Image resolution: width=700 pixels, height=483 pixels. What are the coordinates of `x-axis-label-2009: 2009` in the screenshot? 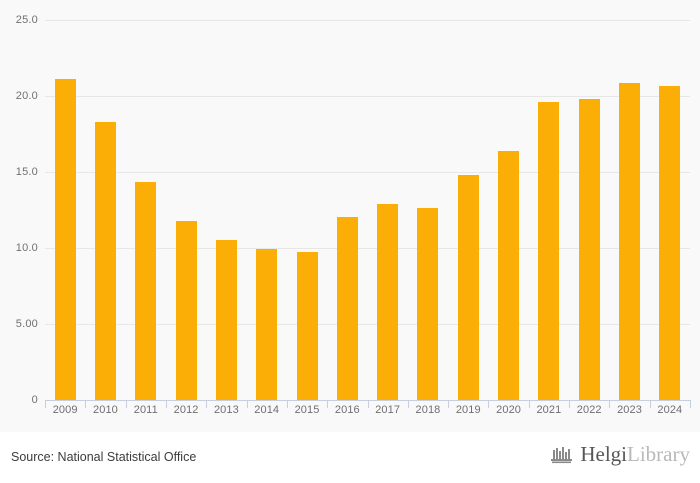 It's located at (65, 410).